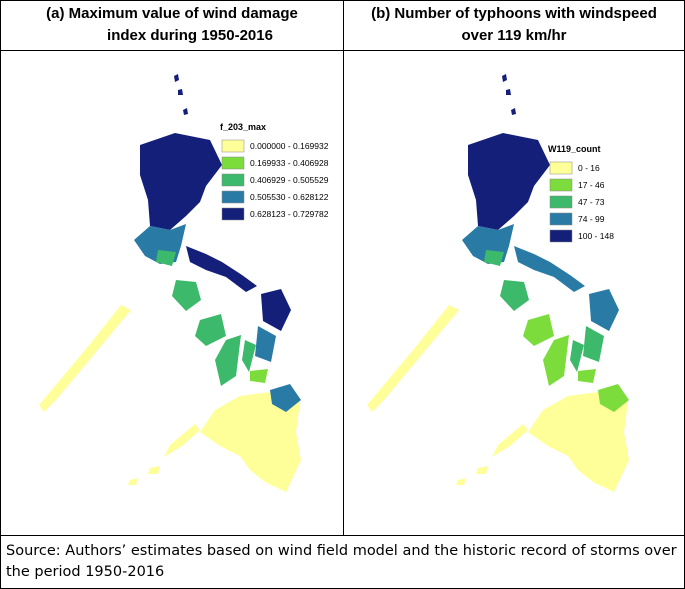 The height and width of the screenshot is (589, 685). What do you see at coordinates (596, 236) in the screenshot?
I see `legend-label: 100 - 148` at bounding box center [596, 236].